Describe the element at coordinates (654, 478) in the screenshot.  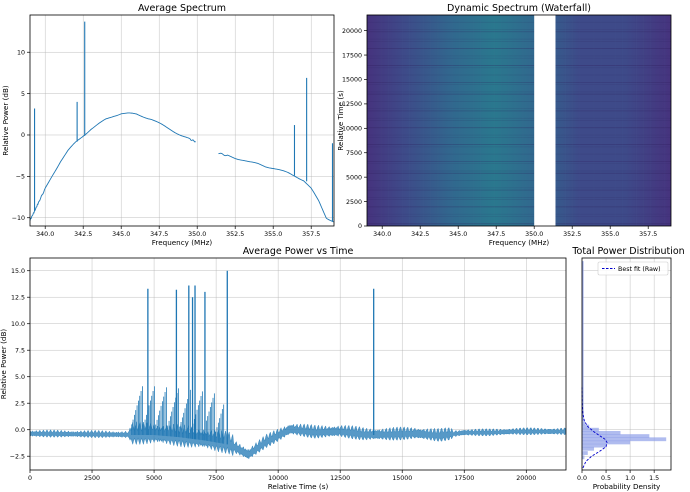
I see `x-tick-label: 1.5` at that location.